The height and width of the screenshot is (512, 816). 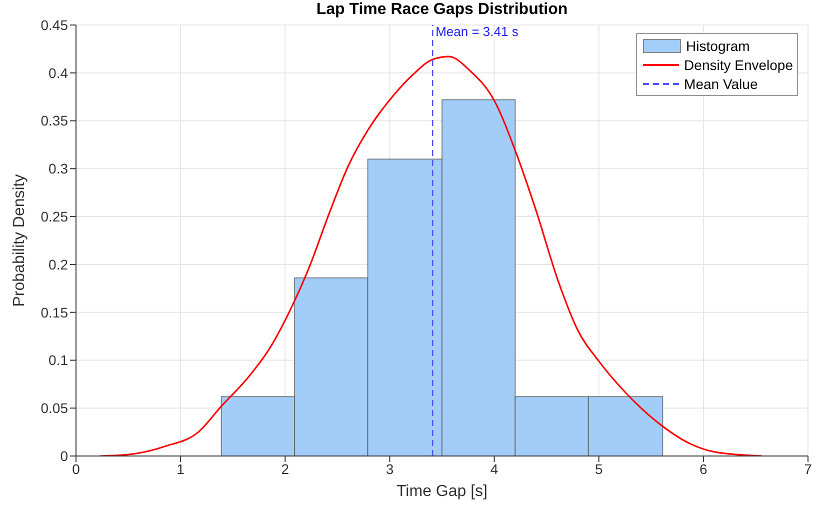 What do you see at coordinates (64, 456) in the screenshot?
I see `y-tick-label: 0` at bounding box center [64, 456].